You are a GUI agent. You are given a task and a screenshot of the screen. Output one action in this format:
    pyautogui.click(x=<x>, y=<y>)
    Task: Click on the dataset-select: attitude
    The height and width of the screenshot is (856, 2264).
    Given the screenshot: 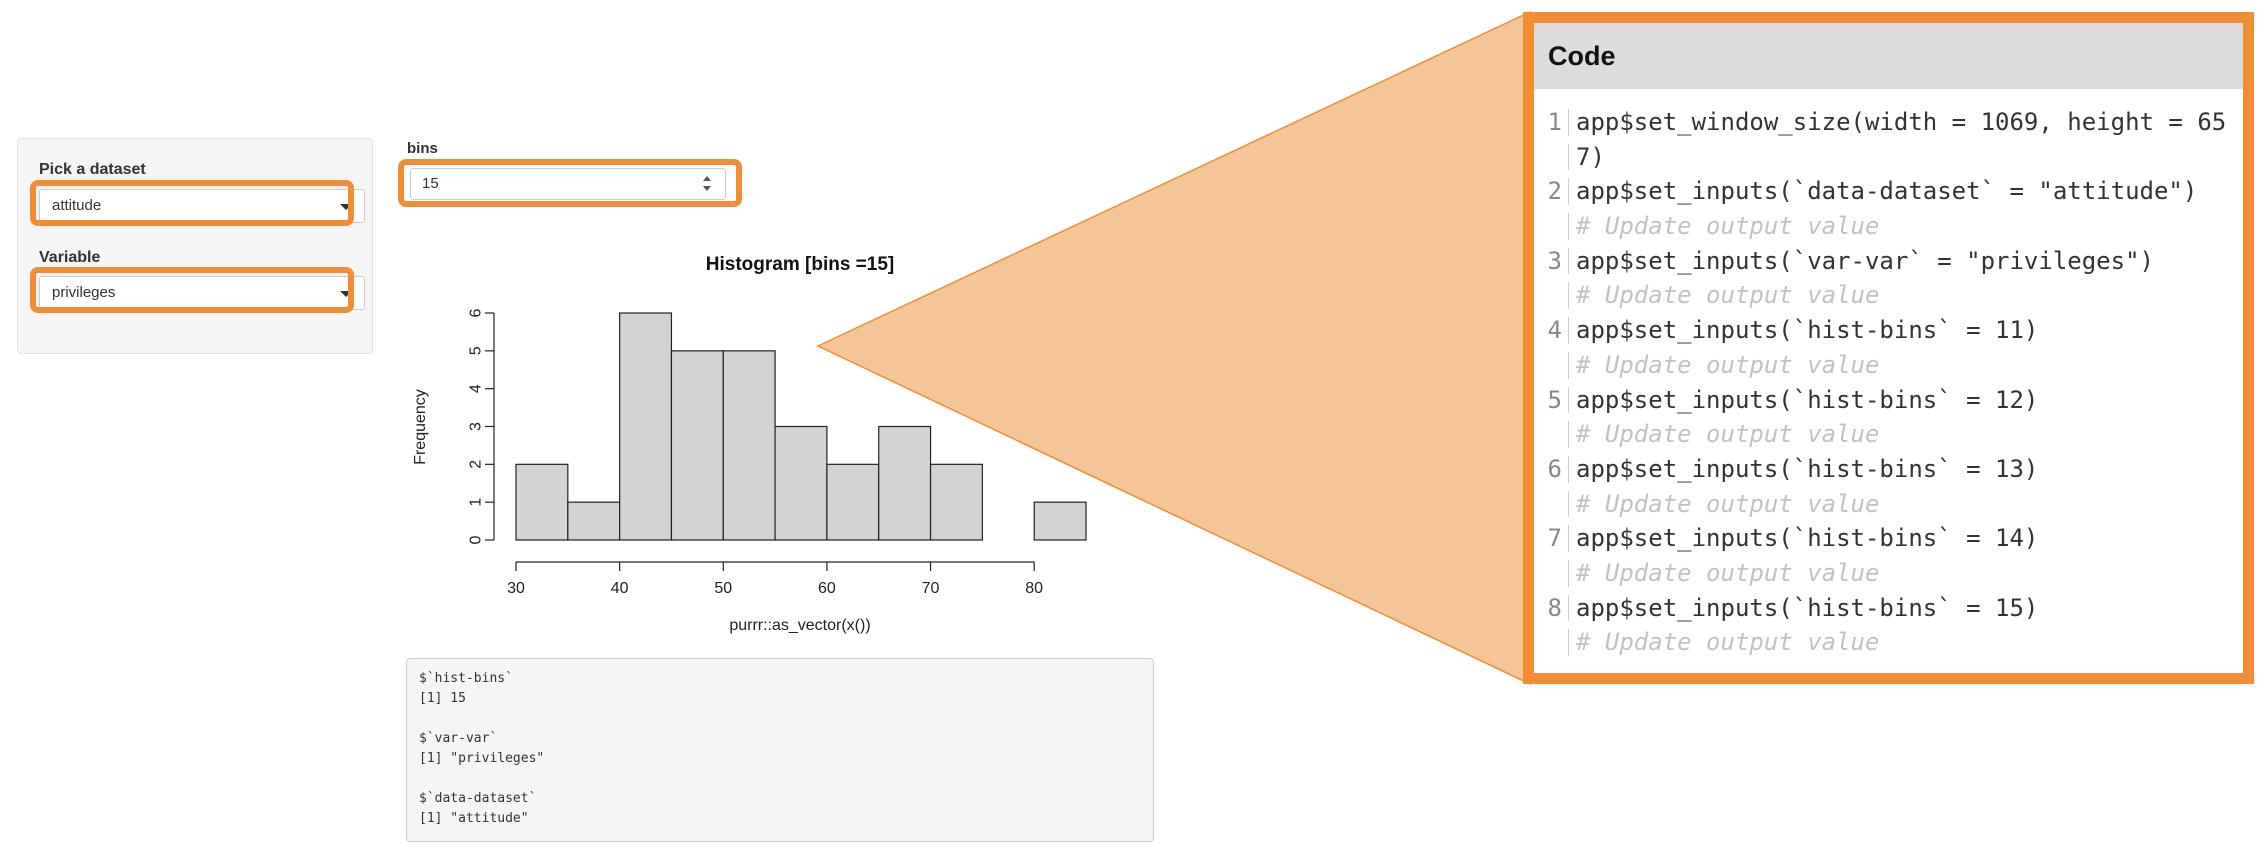 What is the action you would take?
    pyautogui.click(x=202, y=206)
    